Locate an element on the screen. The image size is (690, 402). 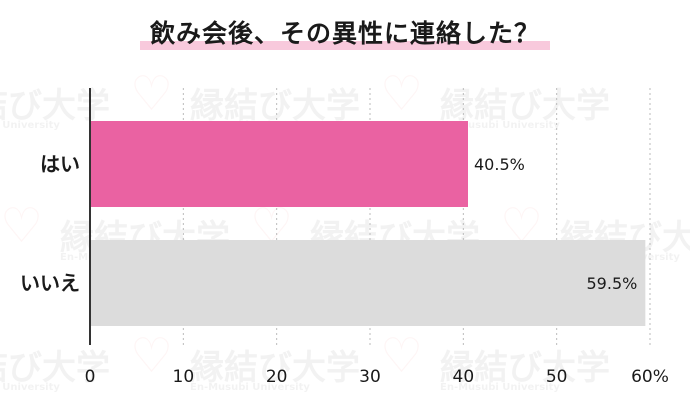
x-tick-label: 20 is located at coordinates (277, 377).